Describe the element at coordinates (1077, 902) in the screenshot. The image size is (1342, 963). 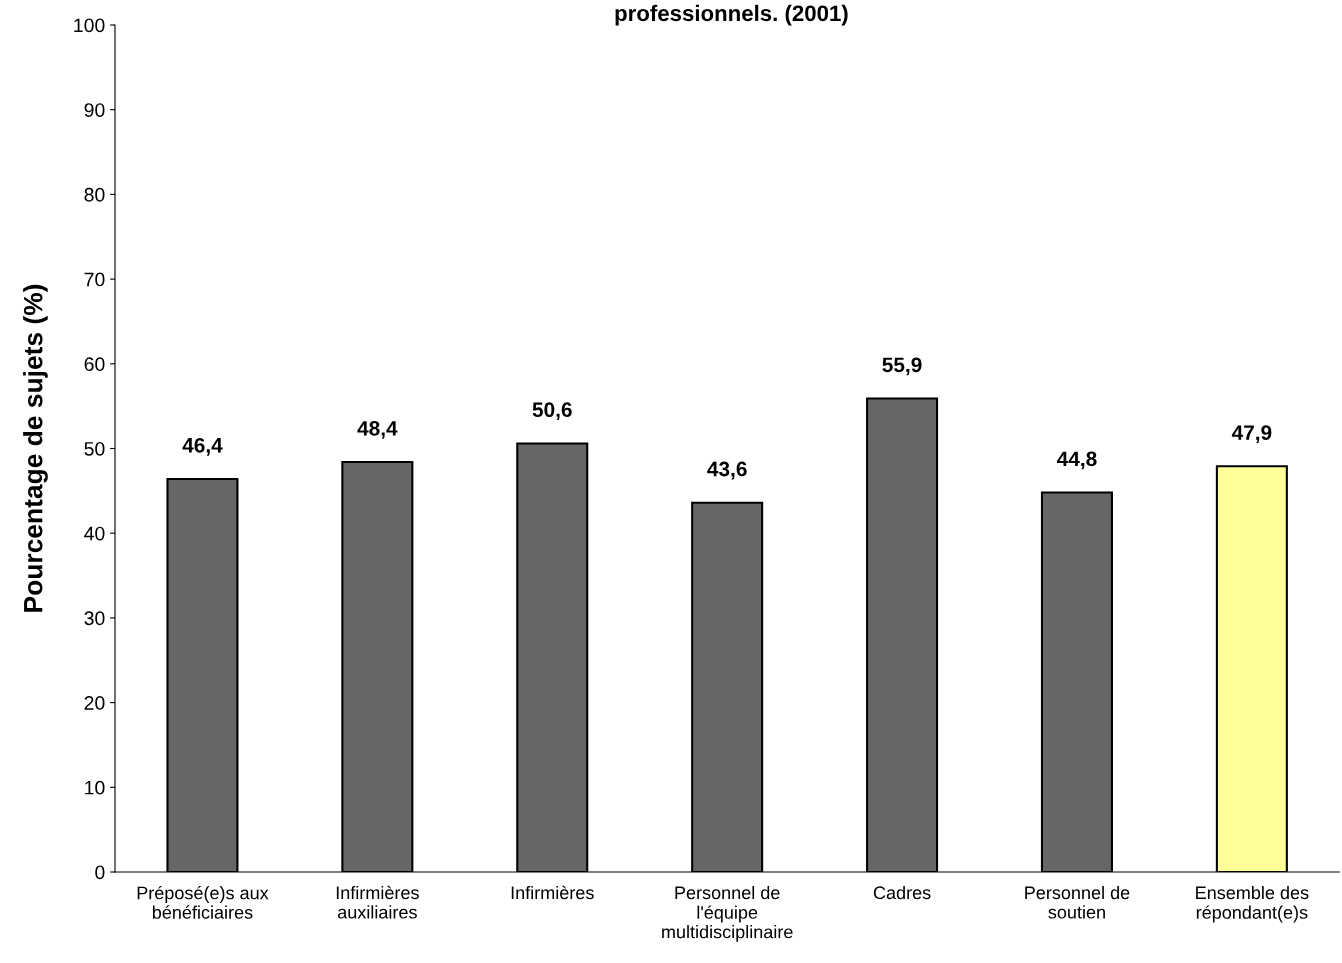
I see `x-tick-label: Personnel de soutien` at that location.